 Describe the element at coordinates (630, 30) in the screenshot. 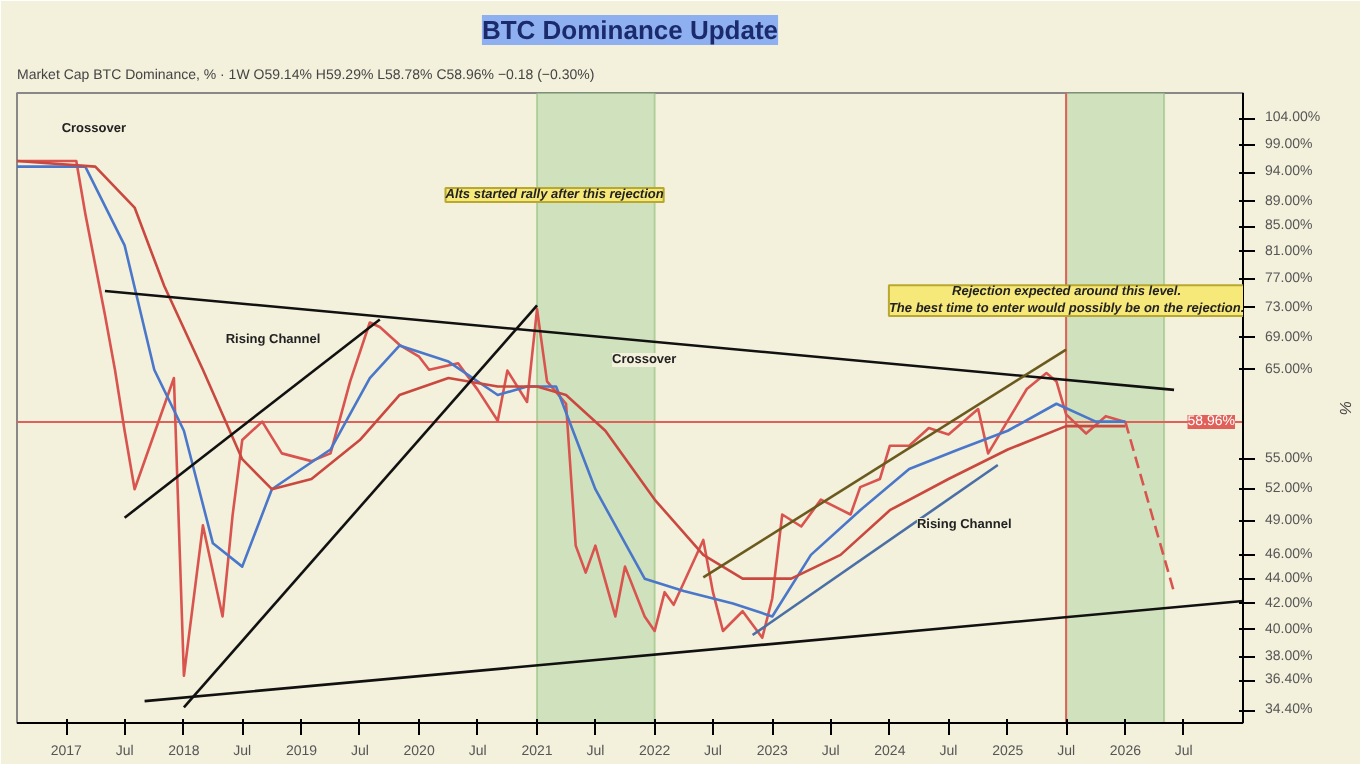

I see `chart-title: BTC Dominance Update` at that location.